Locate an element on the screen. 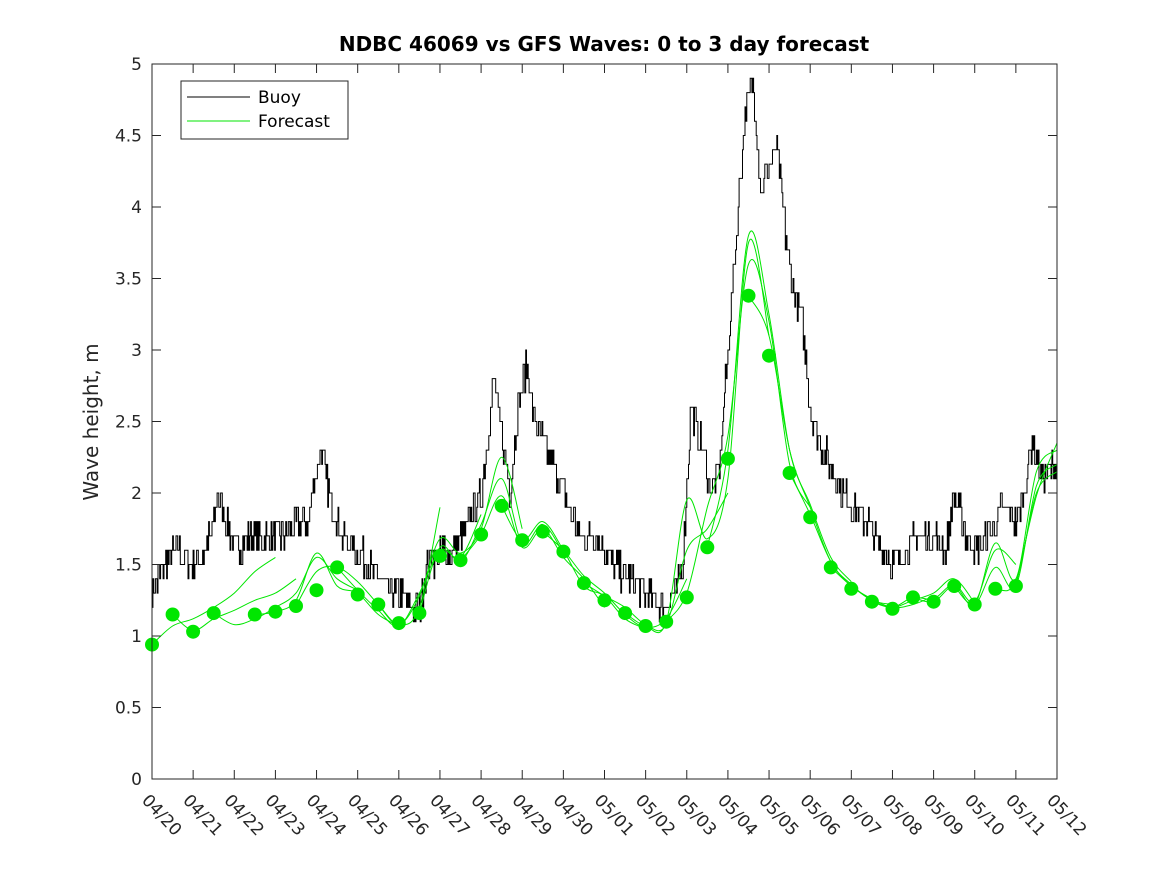 The image size is (1167, 875). y-tick-label: 5 is located at coordinates (136, 65).